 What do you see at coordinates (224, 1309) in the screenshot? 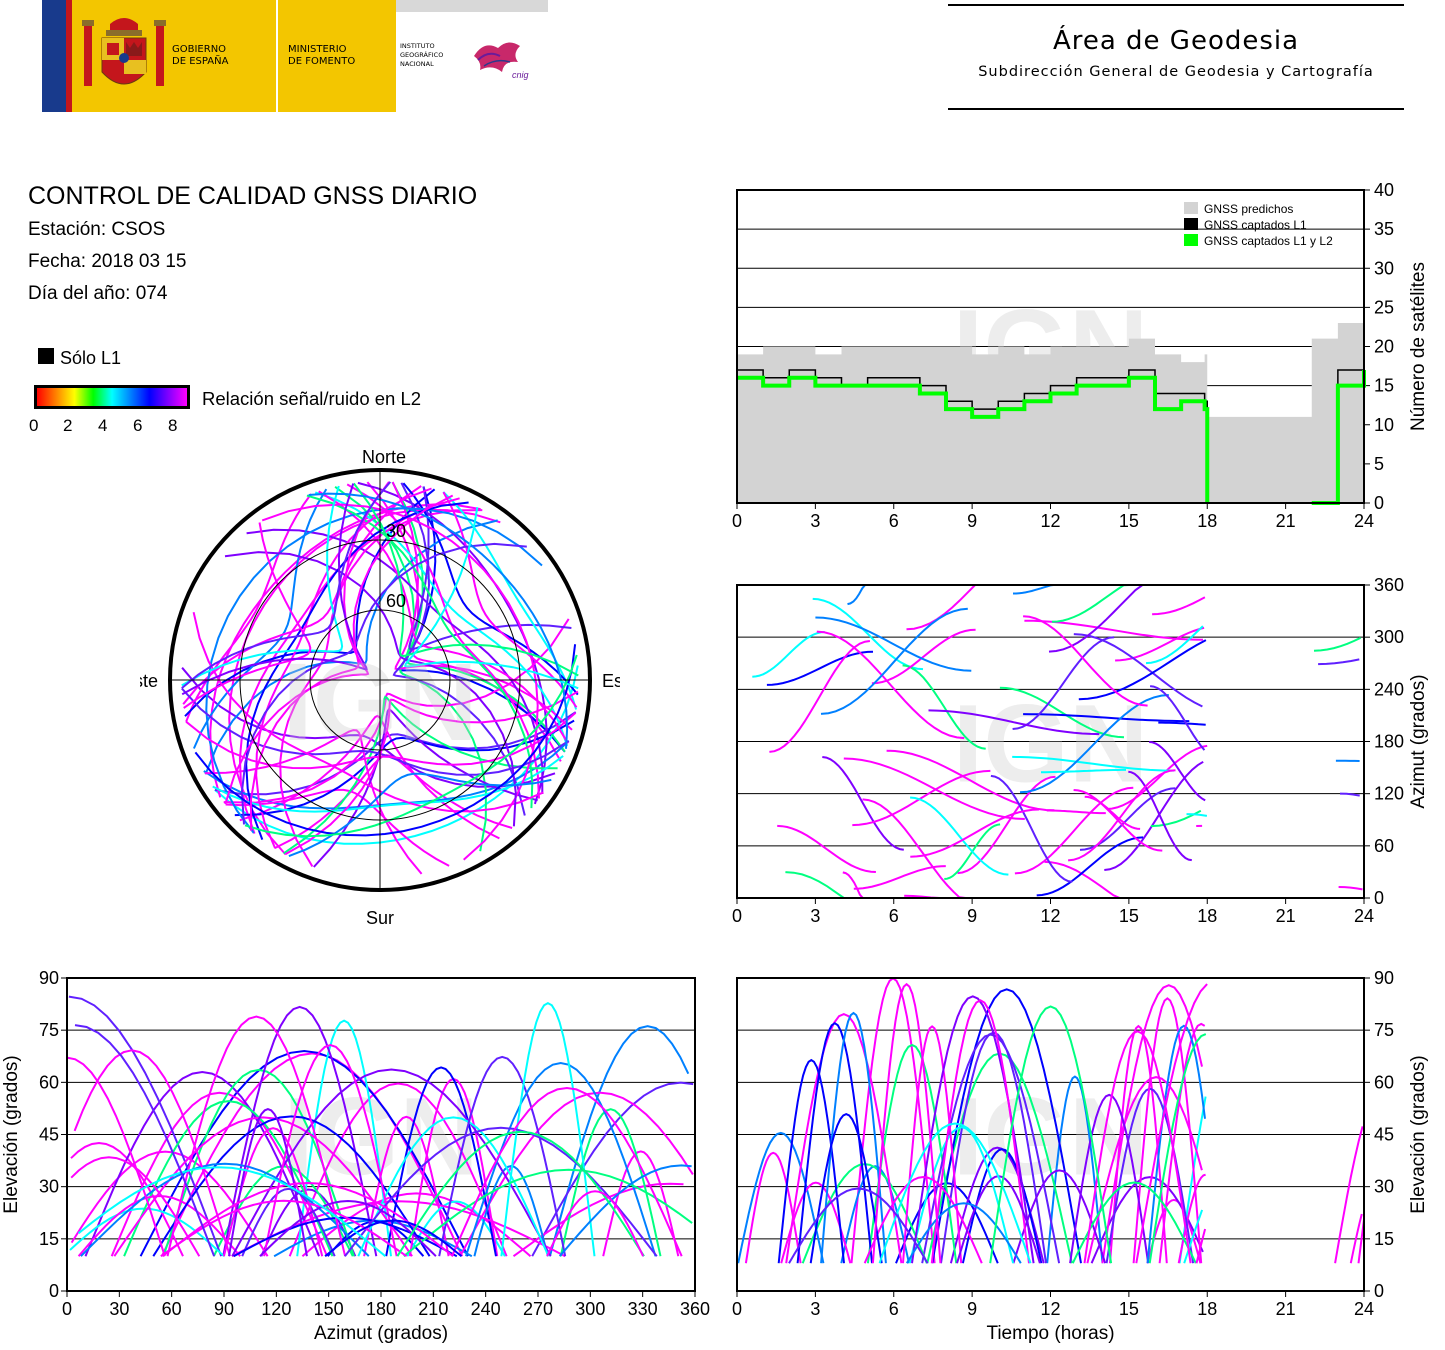
I see `x-tick-label: 90` at bounding box center [224, 1309].